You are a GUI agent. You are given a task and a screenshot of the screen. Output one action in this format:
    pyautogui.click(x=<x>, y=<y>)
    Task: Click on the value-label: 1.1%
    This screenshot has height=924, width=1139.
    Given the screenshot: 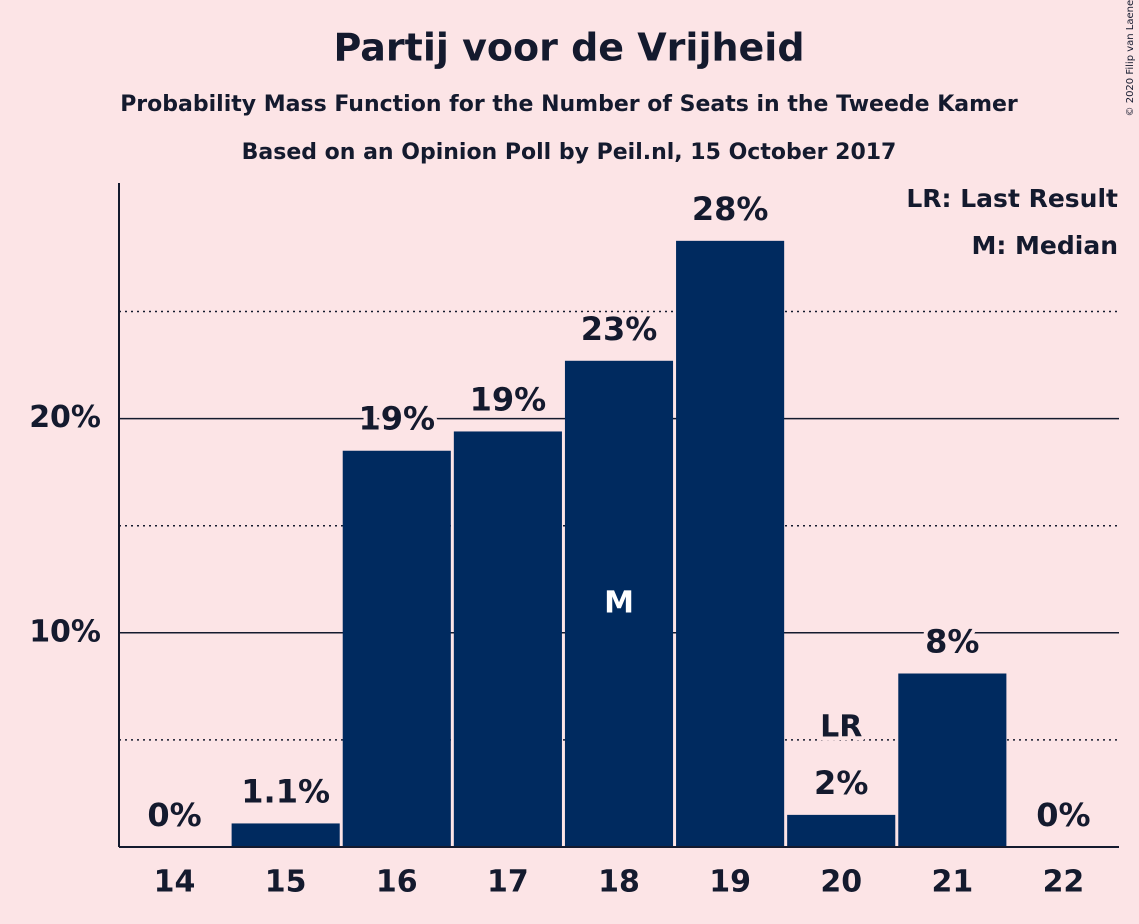 What is the action you would take?
    pyautogui.click(x=285, y=791)
    